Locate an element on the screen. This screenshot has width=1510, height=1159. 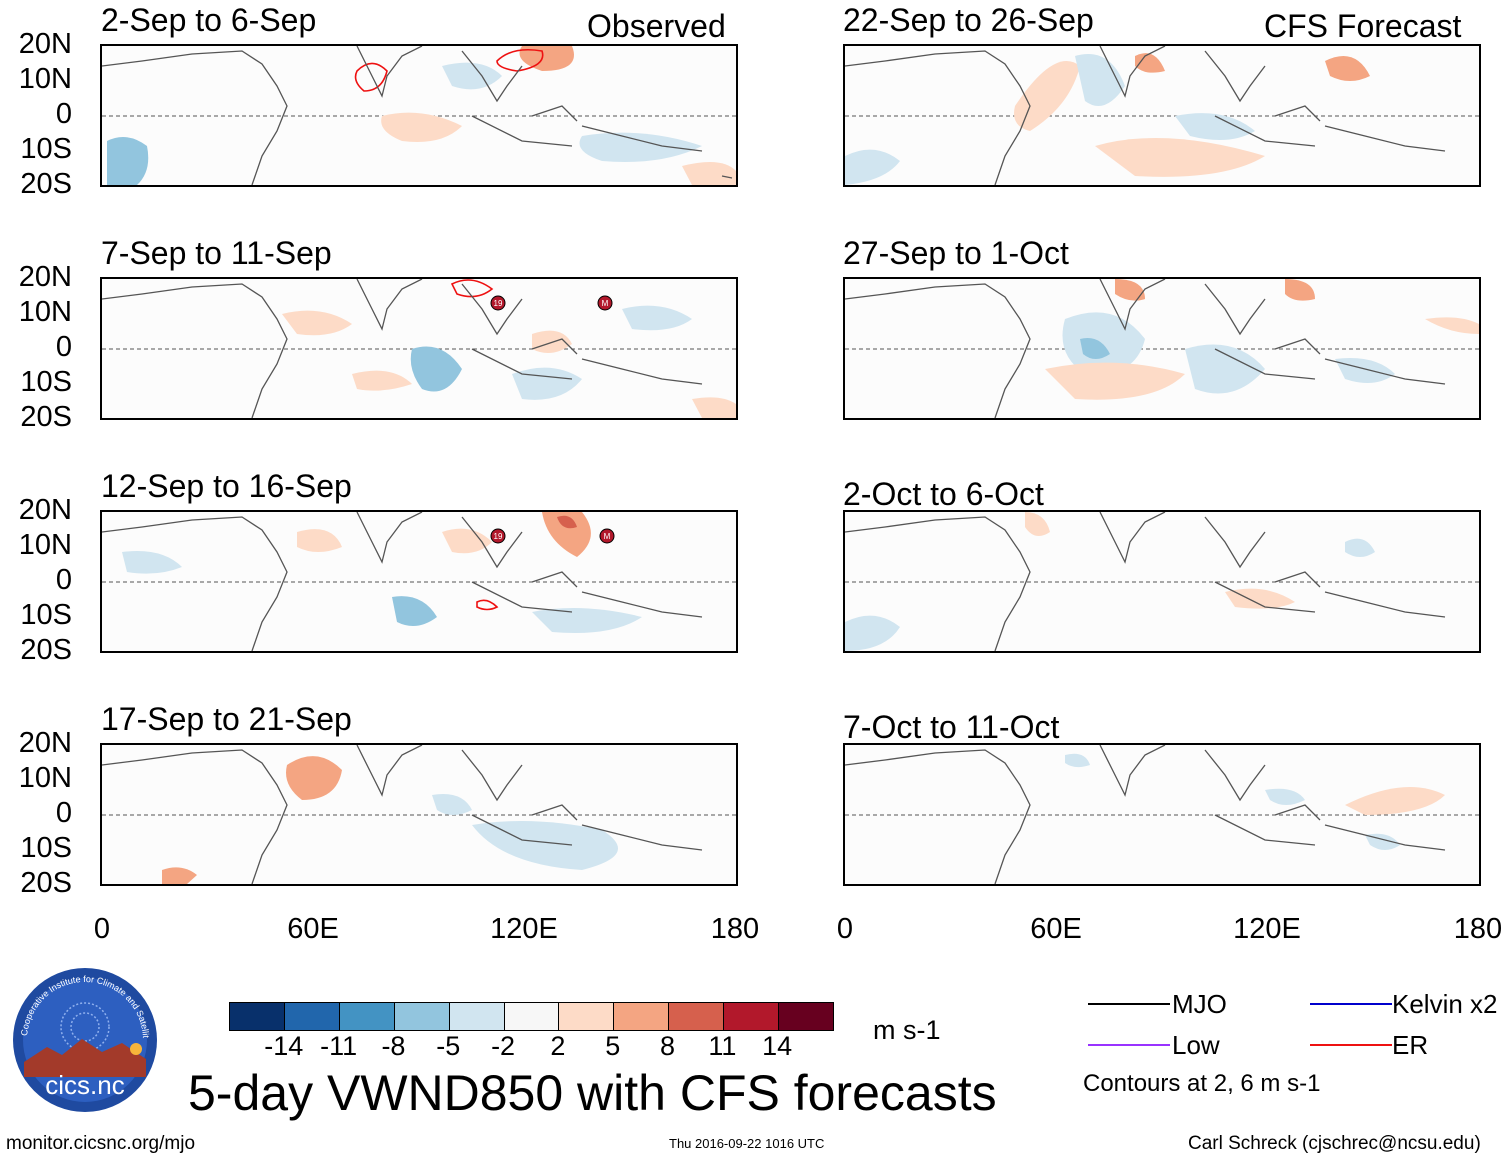
svg-text: M is located at coordinates (607, 536).